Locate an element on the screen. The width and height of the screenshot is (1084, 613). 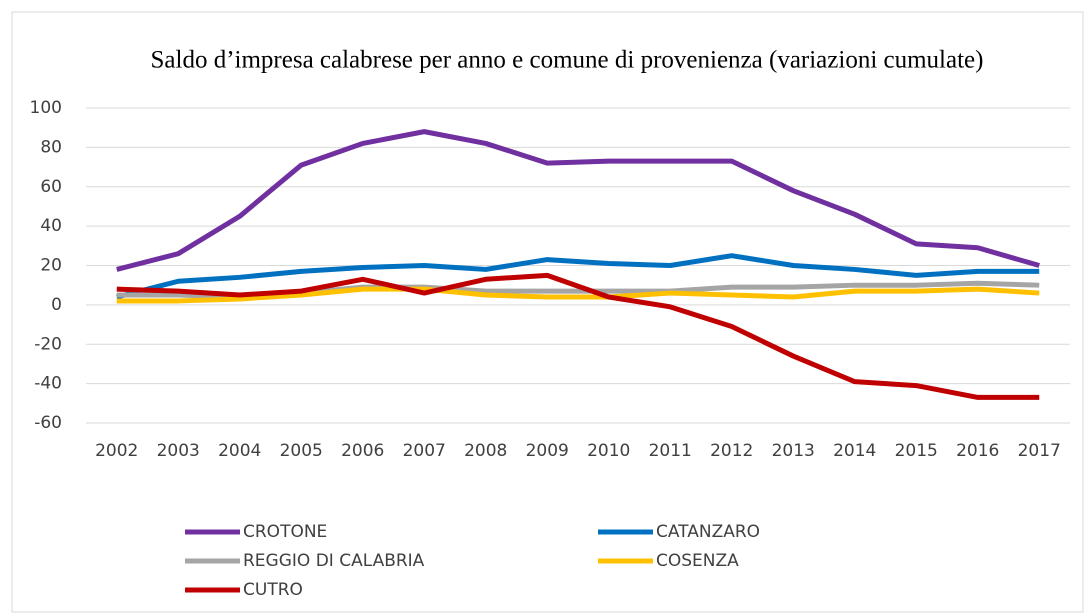
y-tick-label: 100 is located at coordinates (46, 108).